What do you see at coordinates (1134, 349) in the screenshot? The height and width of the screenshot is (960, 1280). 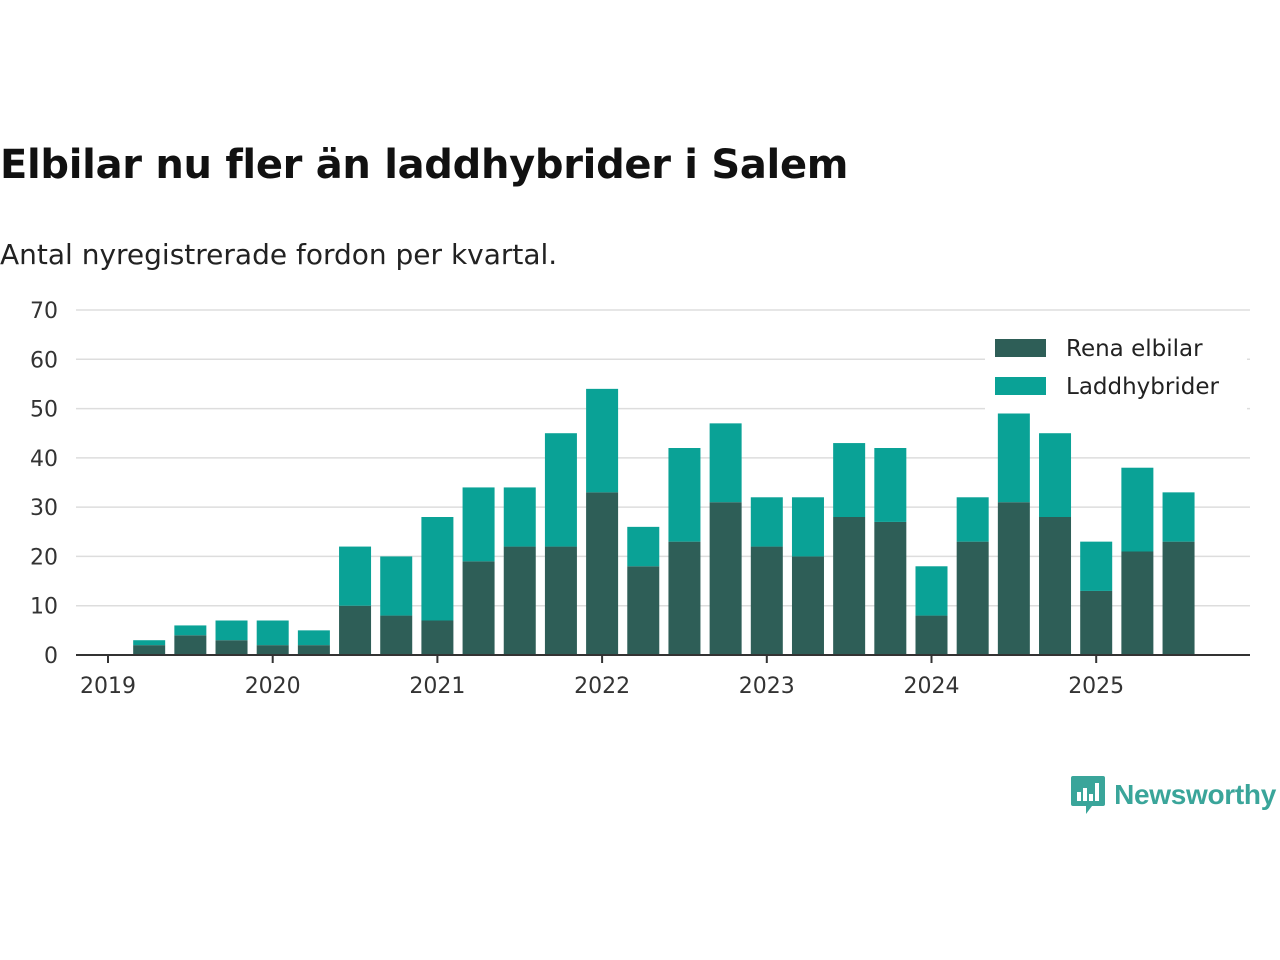 I see `legend-label: Rena elbilar` at bounding box center [1134, 349].